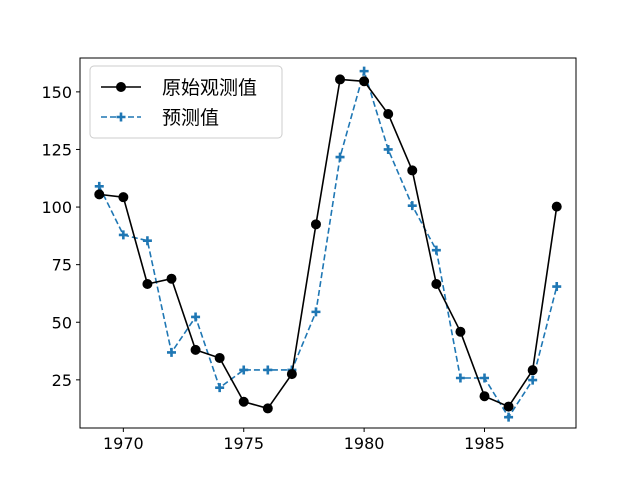 The height and width of the screenshot is (480, 640). I want to click on x-tick-label: 1980, so click(364, 443).